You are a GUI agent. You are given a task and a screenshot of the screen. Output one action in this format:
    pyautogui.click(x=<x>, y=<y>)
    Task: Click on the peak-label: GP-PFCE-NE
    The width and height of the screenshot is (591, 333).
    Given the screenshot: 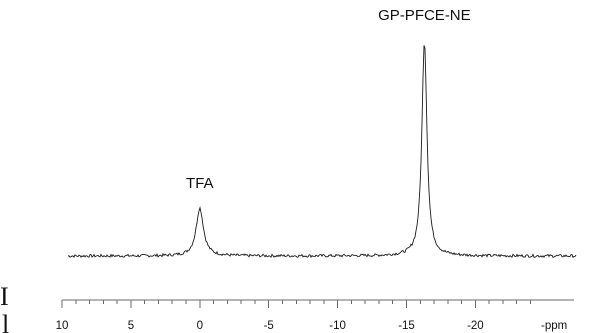 What is the action you would take?
    pyautogui.click(x=424, y=15)
    